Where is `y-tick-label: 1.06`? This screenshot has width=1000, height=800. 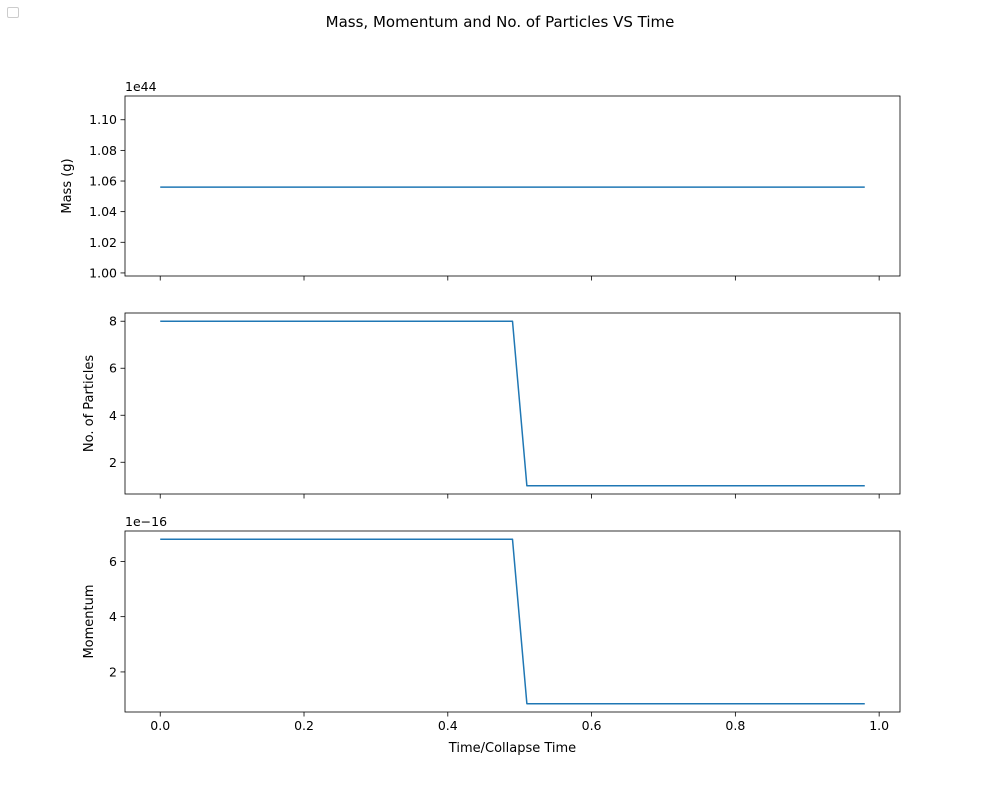
y-tick-label: 1.06 is located at coordinates (103, 181).